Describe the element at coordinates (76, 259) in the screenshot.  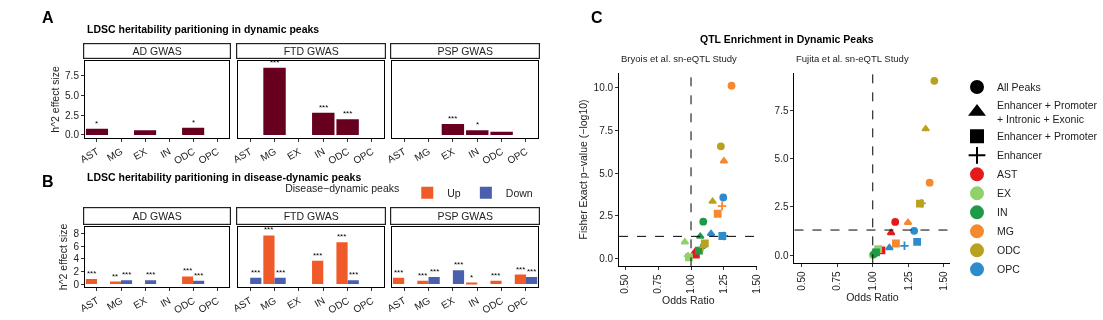
I see `y-tick-label: 4` at that location.